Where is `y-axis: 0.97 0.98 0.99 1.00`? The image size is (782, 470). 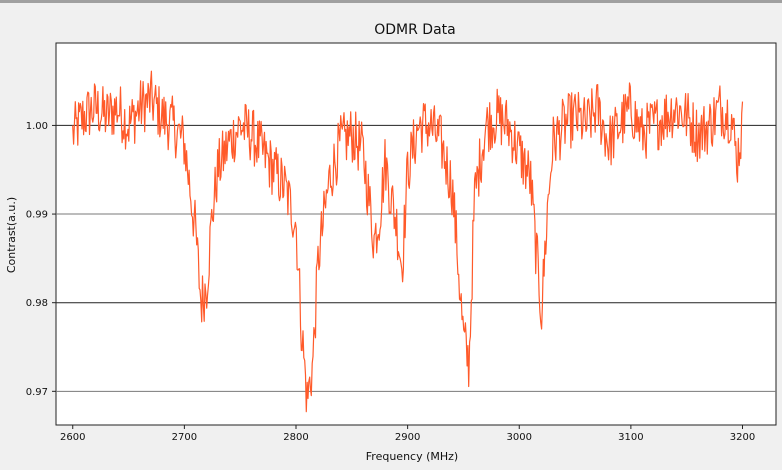
y-axis: 0.97 0.98 0.99 1.00 is located at coordinates (41, 259).